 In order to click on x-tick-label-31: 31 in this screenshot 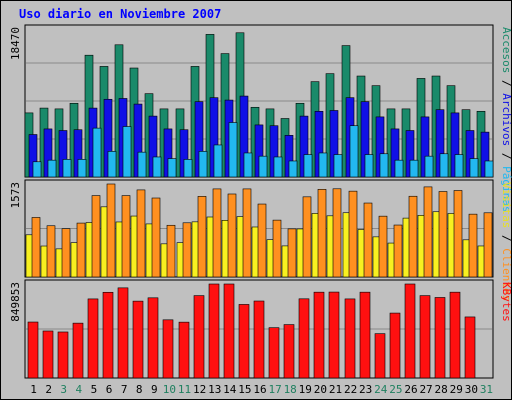, I will do `click(486, 389)`.